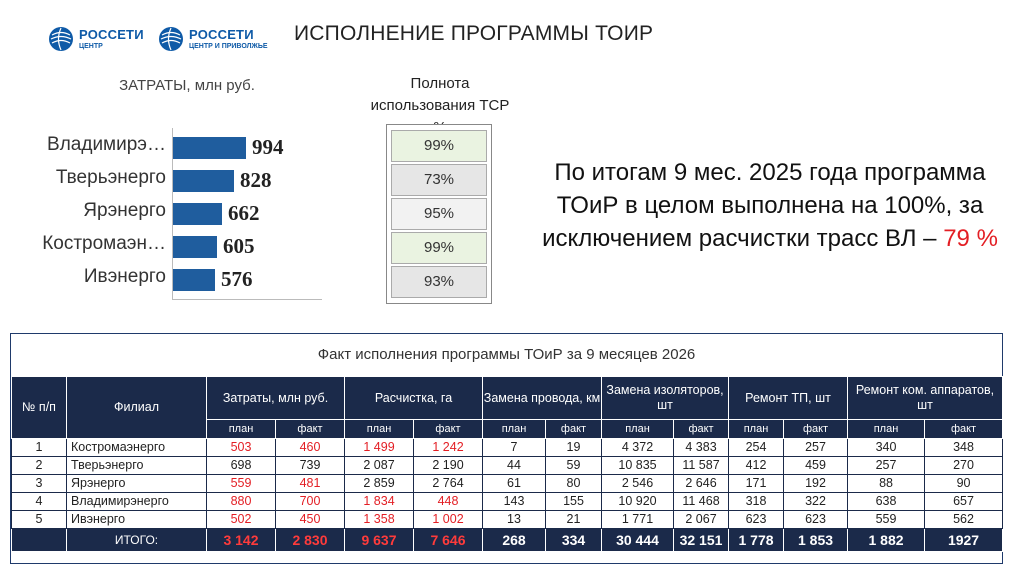 Image resolution: width=1024 pixels, height=574 pixels. Describe the element at coordinates (136, 540) in the screenshot. I see `cell-total-label: ИТОГО:` at that location.